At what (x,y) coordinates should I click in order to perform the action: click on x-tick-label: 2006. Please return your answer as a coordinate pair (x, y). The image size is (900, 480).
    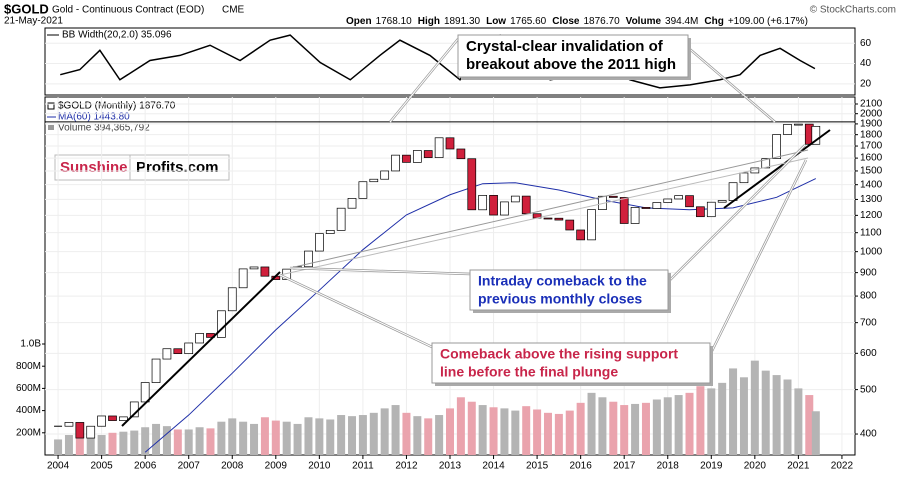
    Looking at the image, I should click on (145, 466).